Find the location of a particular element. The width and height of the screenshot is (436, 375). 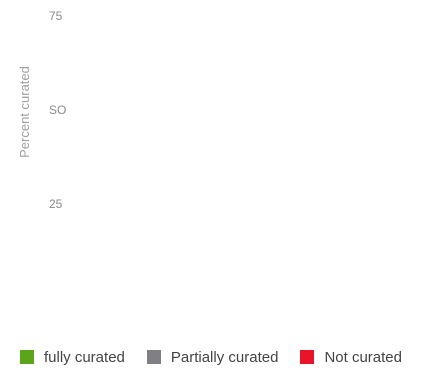

y-tick-label: 75 is located at coordinates (56, 16).